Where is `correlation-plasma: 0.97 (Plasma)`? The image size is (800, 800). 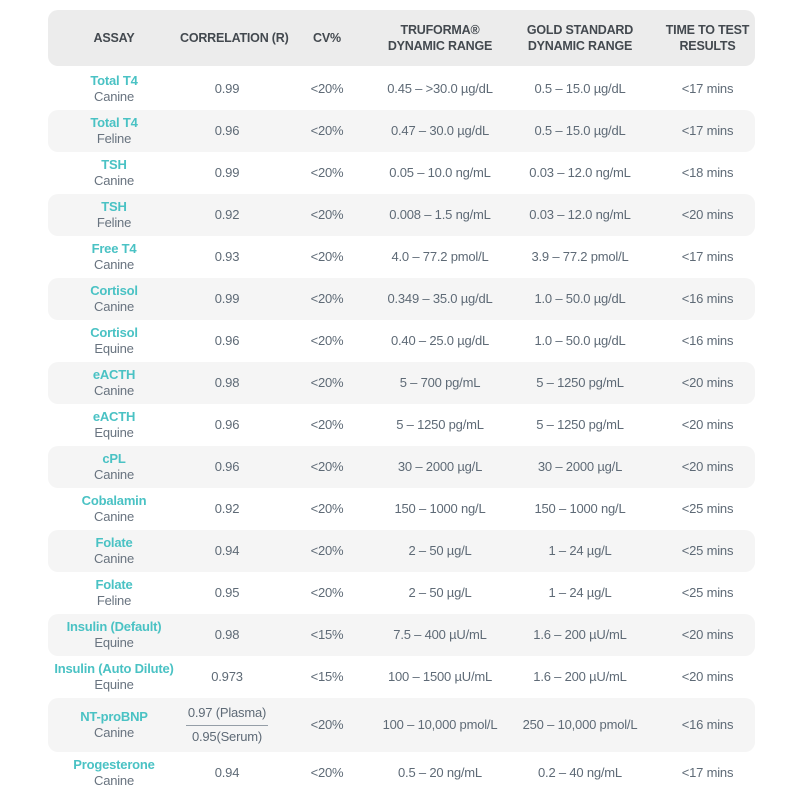
correlation-plasma: 0.97 (Plasma) is located at coordinates (227, 715).